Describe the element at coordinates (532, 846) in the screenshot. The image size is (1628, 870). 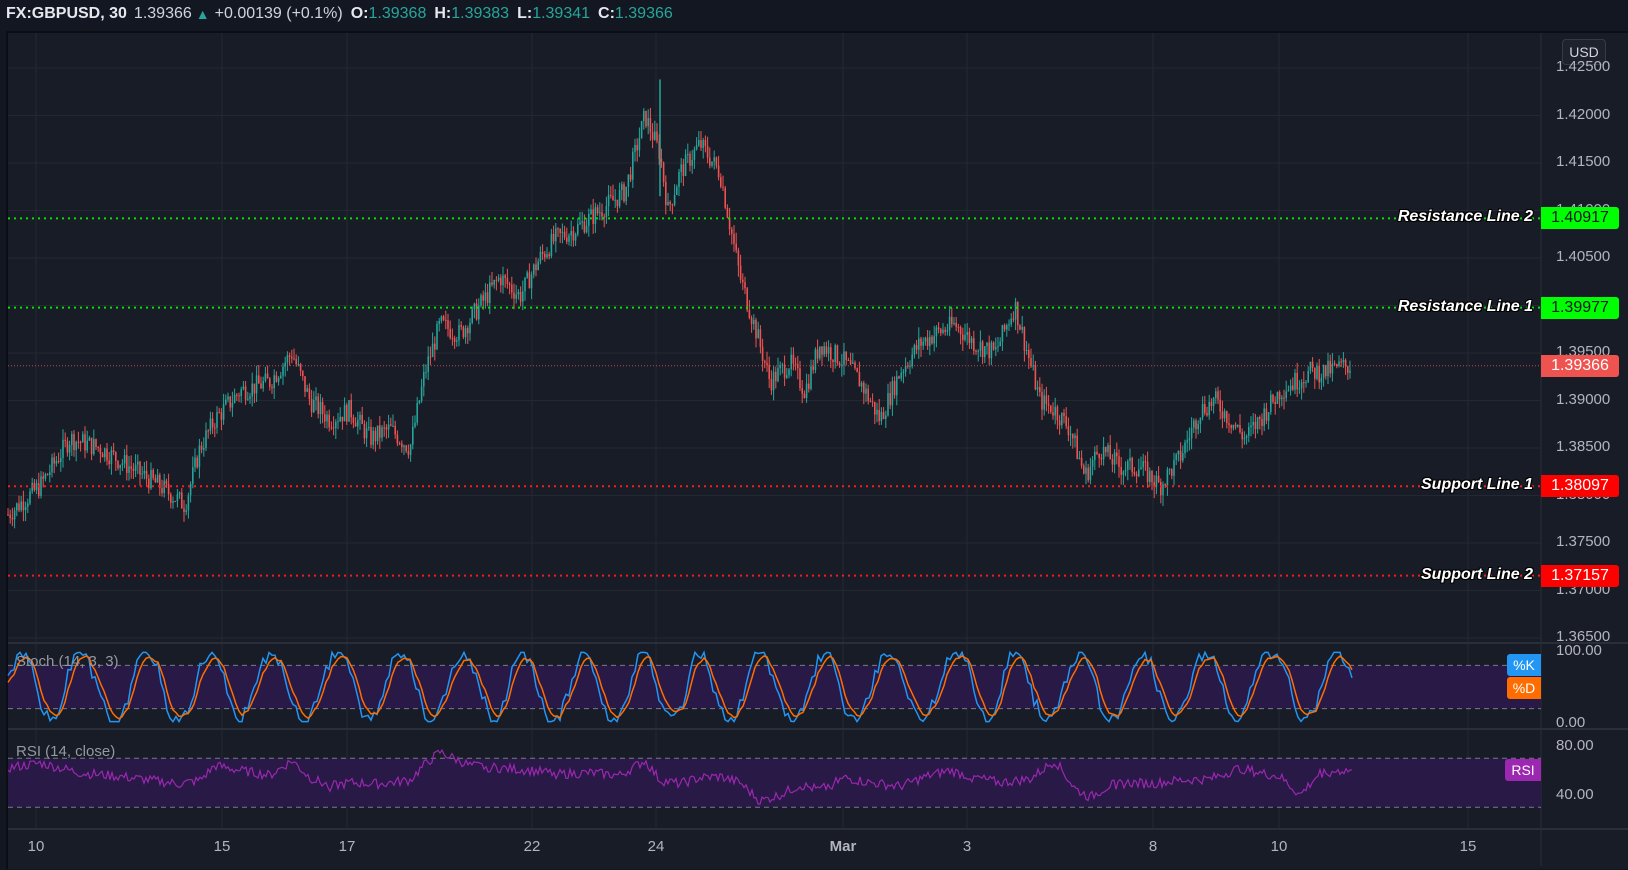
I see `time-tick: 22` at that location.